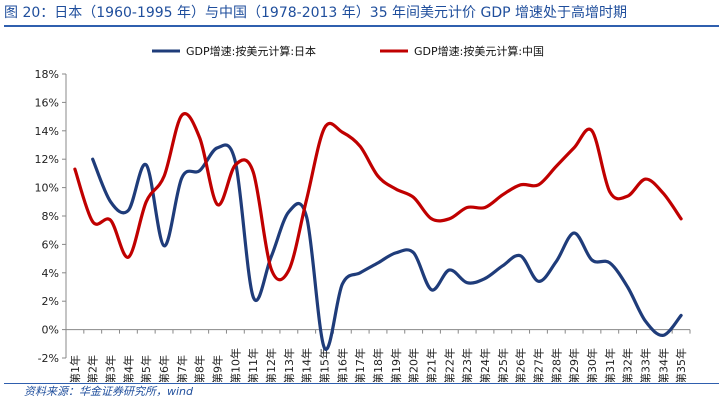 This screenshot has height=401, width=723. What do you see at coordinates (75, 368) in the screenshot?
I see `x-category-label: 第1年` at bounding box center [75, 368].